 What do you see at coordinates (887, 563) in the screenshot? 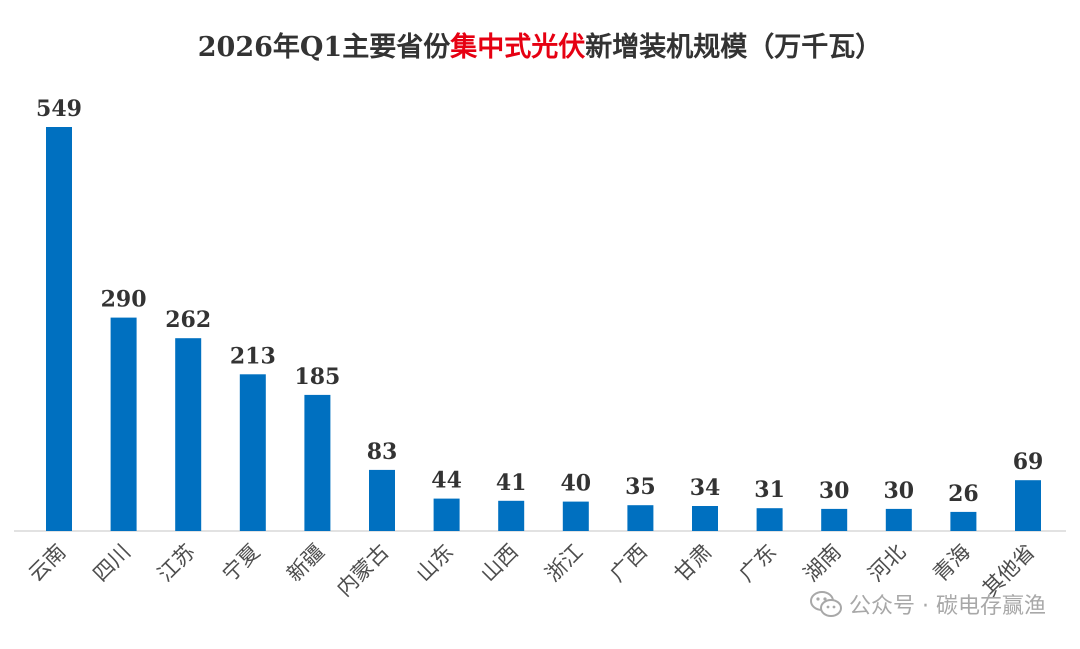
I see `category-label-13: 河北` at bounding box center [887, 563].